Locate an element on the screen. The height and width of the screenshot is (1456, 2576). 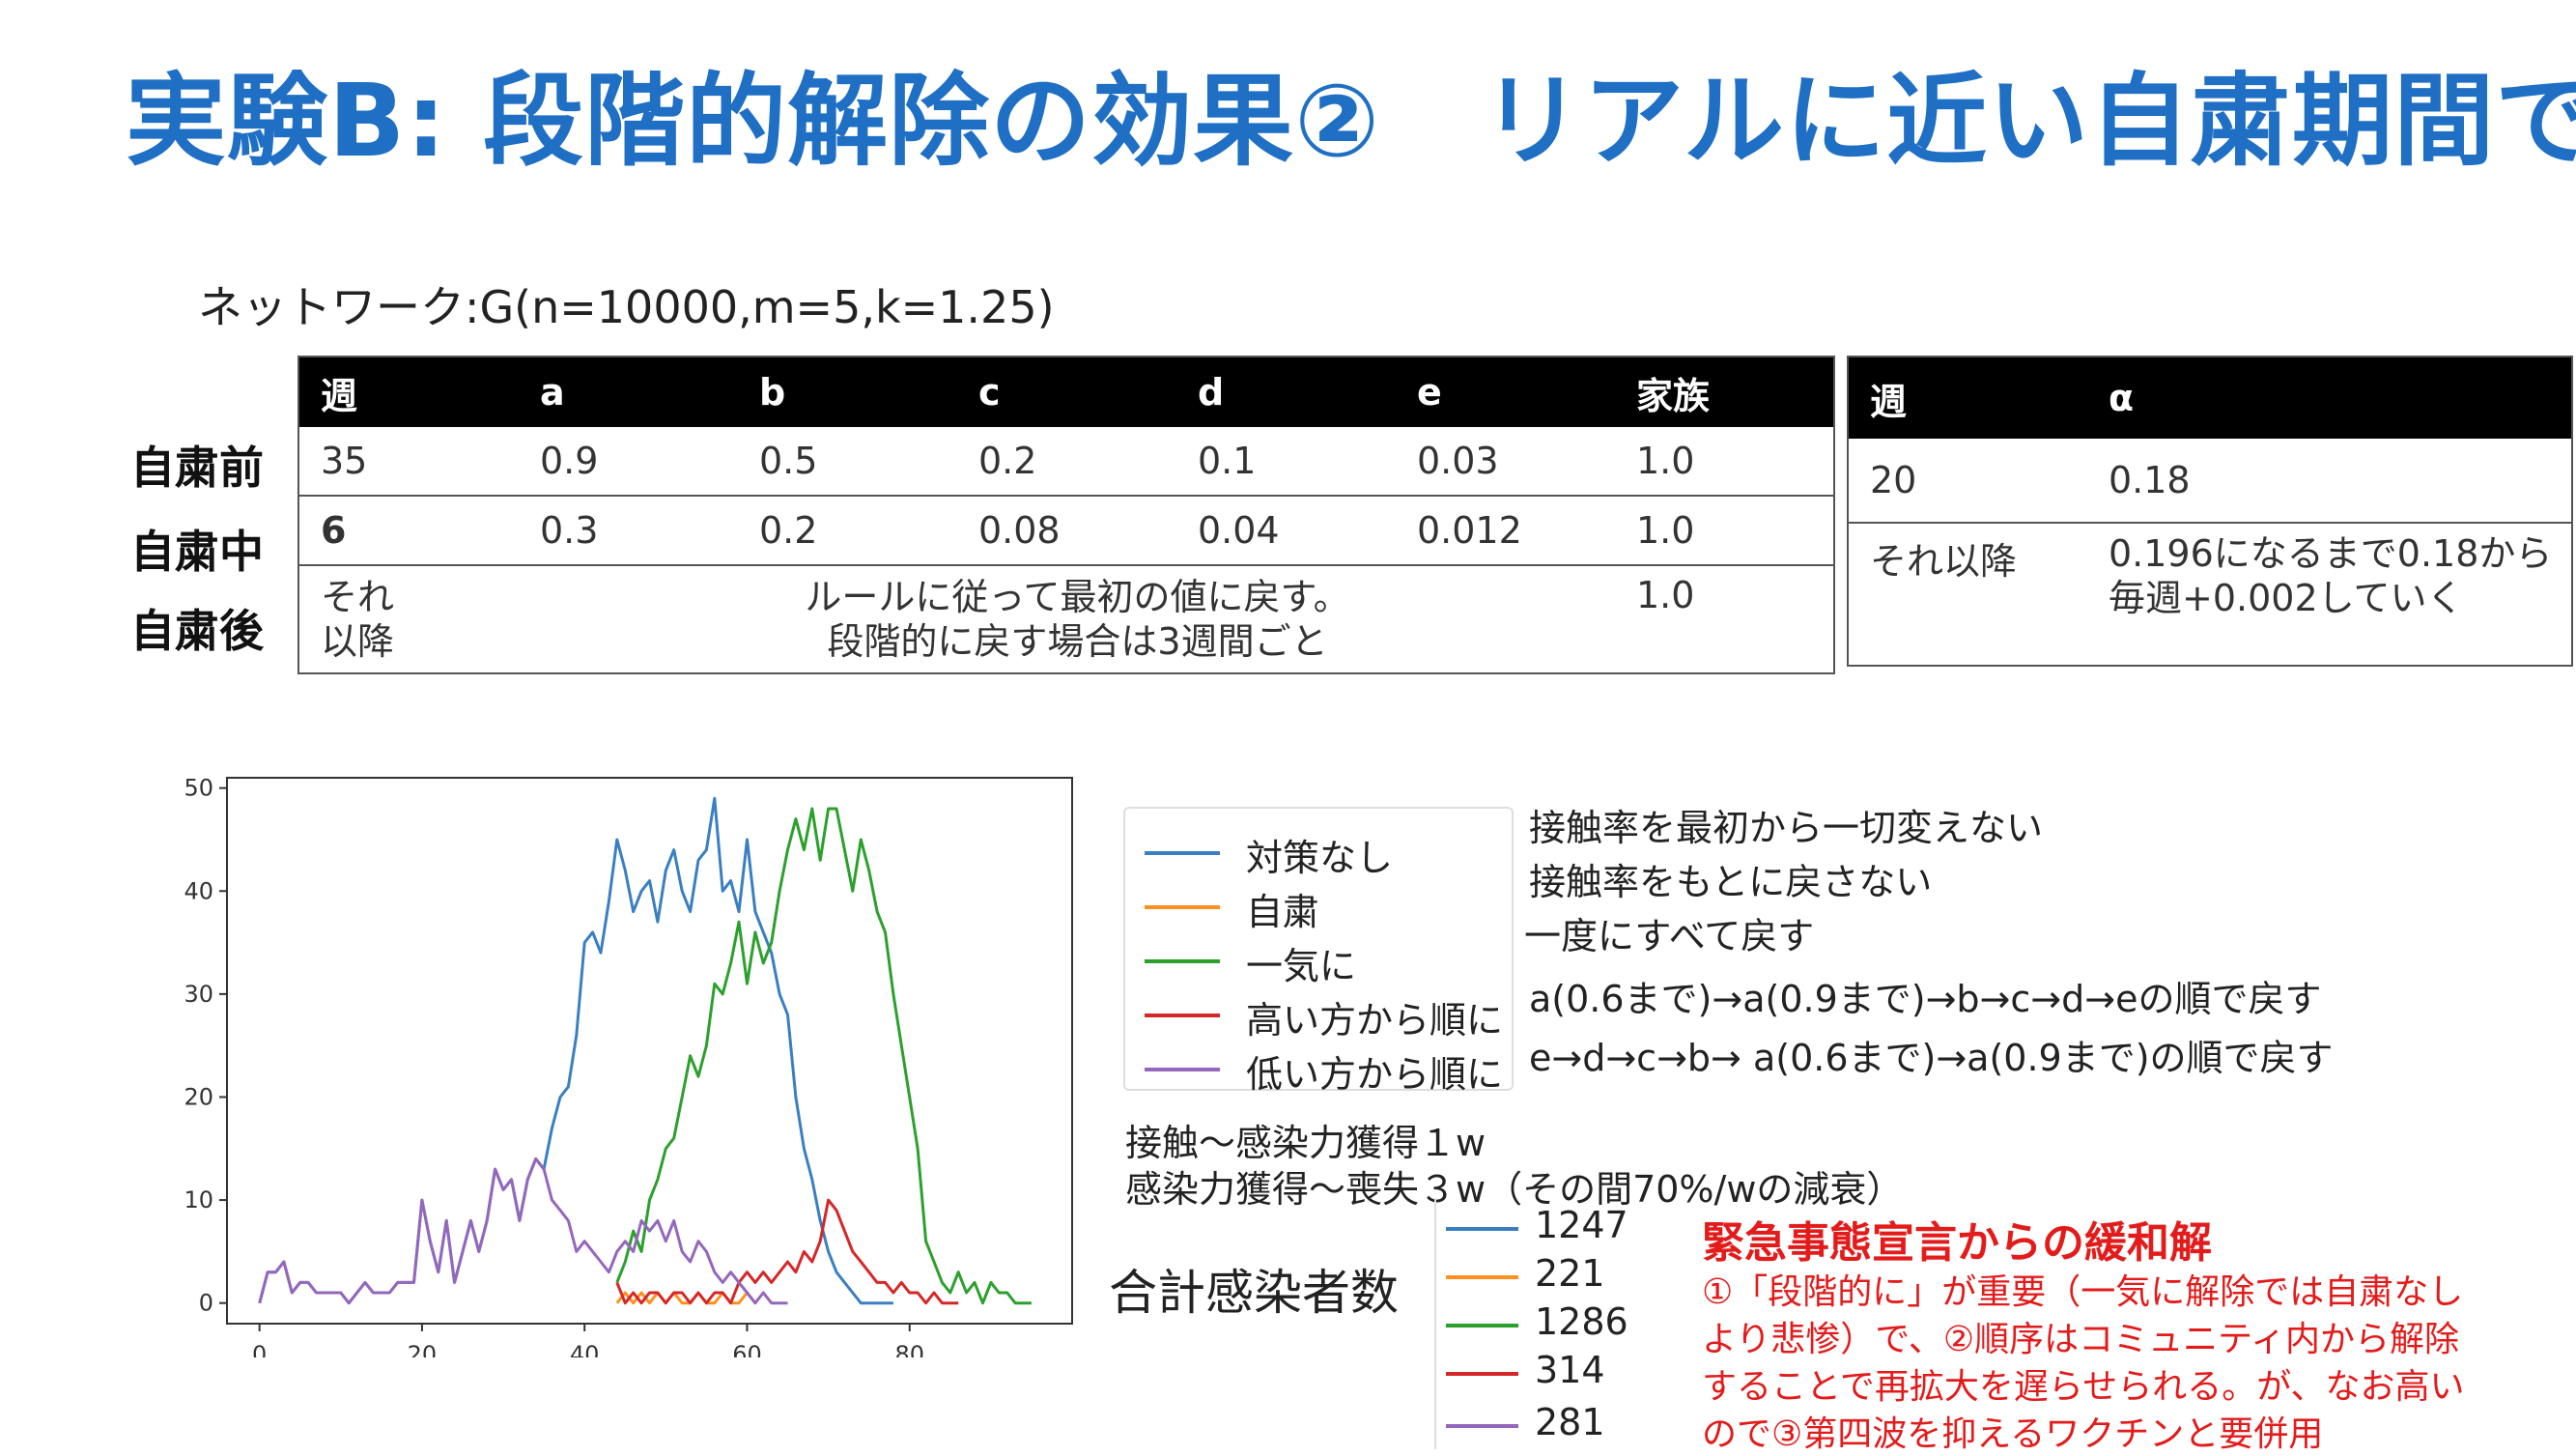
cell: それ以降 is located at coordinates (1967, 595).